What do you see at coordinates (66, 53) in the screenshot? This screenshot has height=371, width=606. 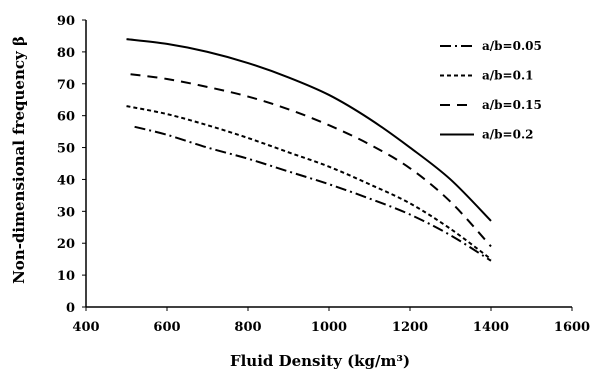 I see `y-tick-label: 80` at bounding box center [66, 53].